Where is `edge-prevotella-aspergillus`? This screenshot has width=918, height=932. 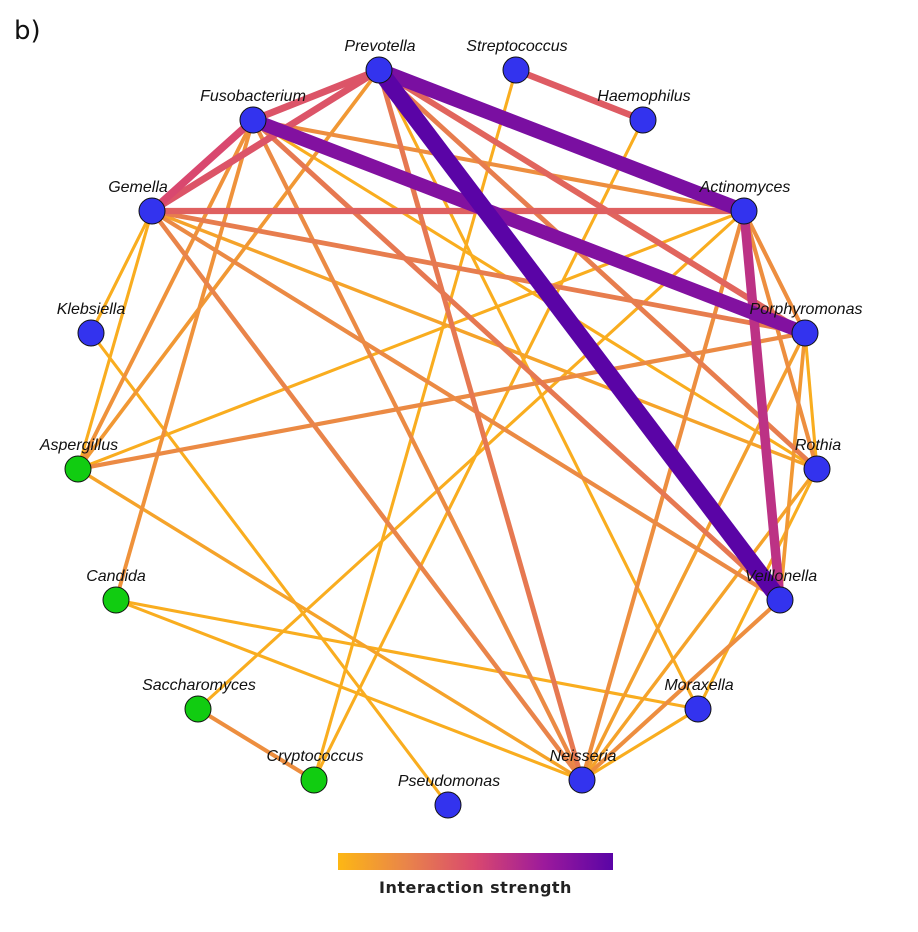
edge-prevotella-aspergillus is located at coordinates (228, 269).